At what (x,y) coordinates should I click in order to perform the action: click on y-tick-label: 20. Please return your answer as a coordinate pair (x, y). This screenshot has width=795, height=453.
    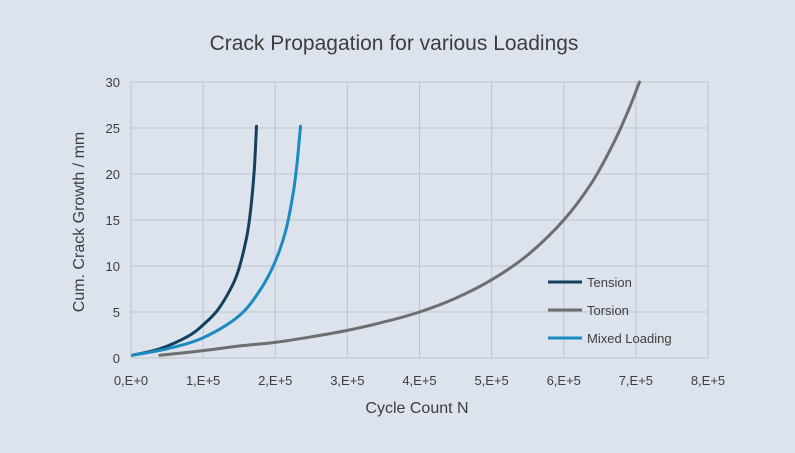
    Looking at the image, I should click on (113, 174).